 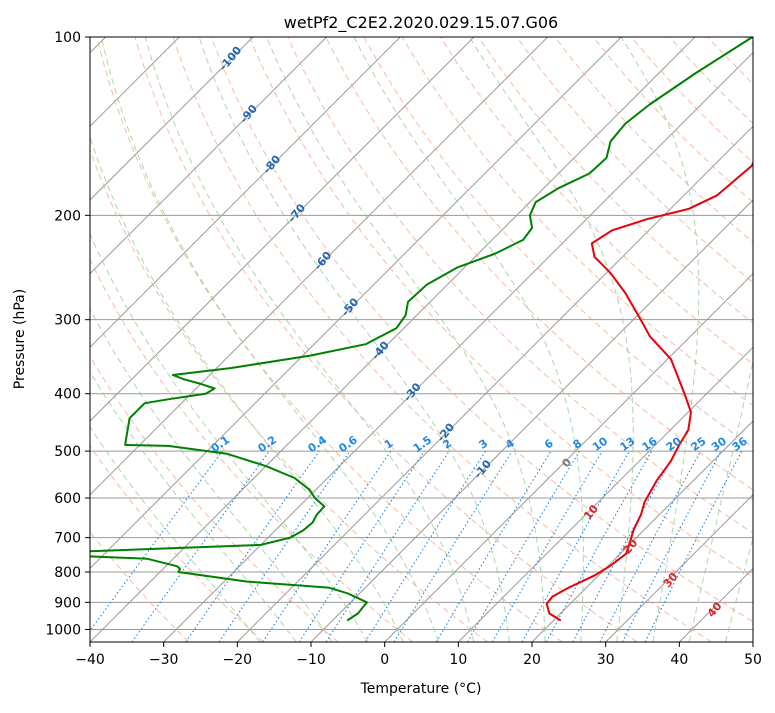 What do you see at coordinates (67, 321) in the screenshot?
I see `y-tick-label: 300` at bounding box center [67, 321].